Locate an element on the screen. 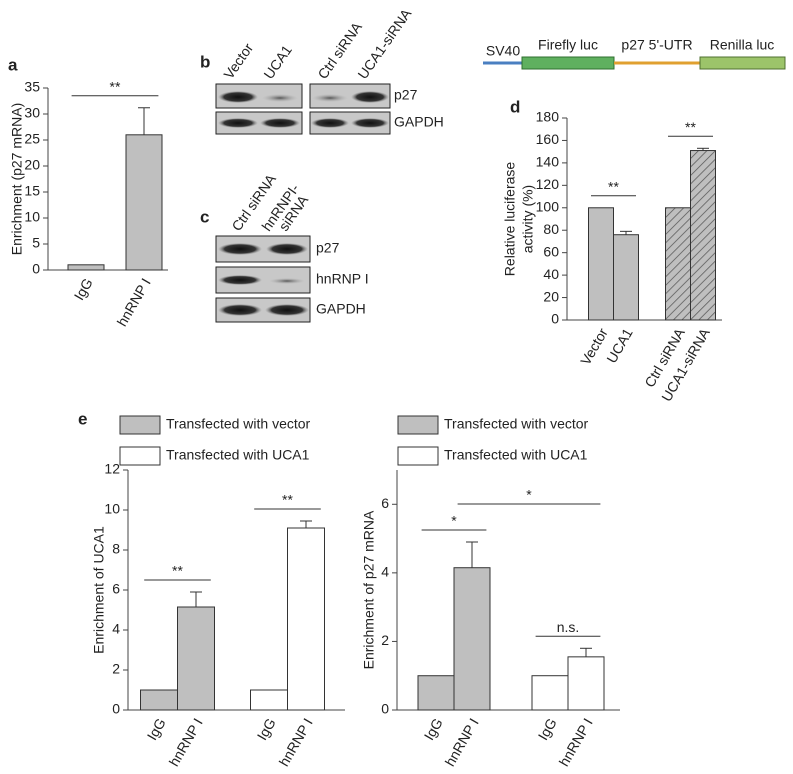  construct is located at coordinates (634, 63).